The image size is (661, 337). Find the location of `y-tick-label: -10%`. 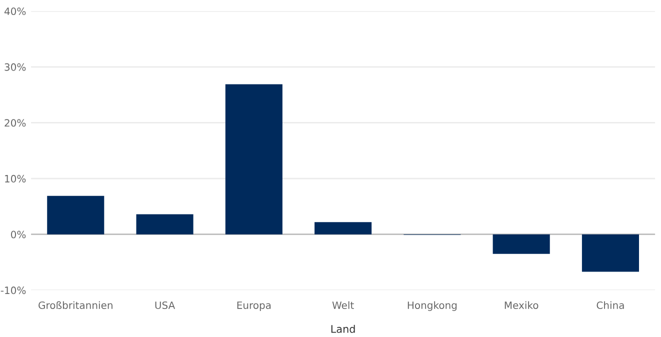

y-tick-label: -10% is located at coordinates (13, 290).